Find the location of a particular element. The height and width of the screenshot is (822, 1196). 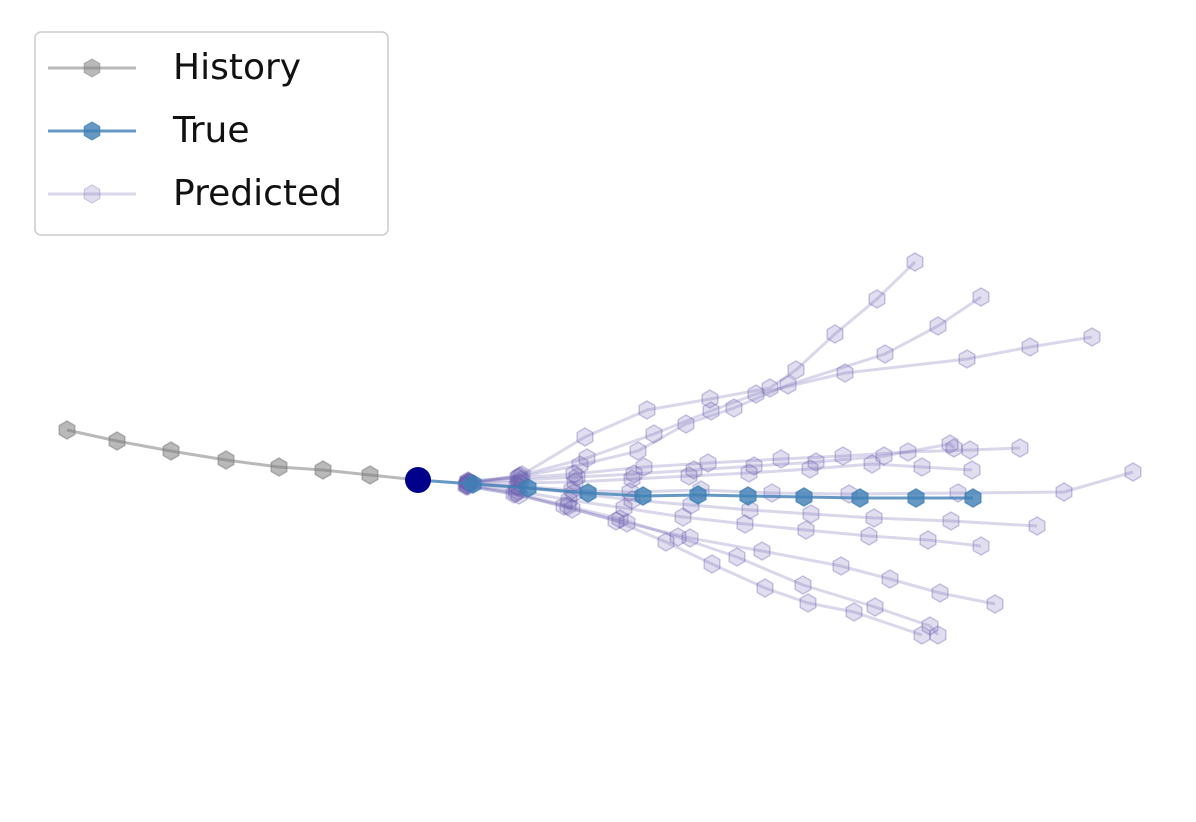

legend-label: True is located at coordinates (210, 130).